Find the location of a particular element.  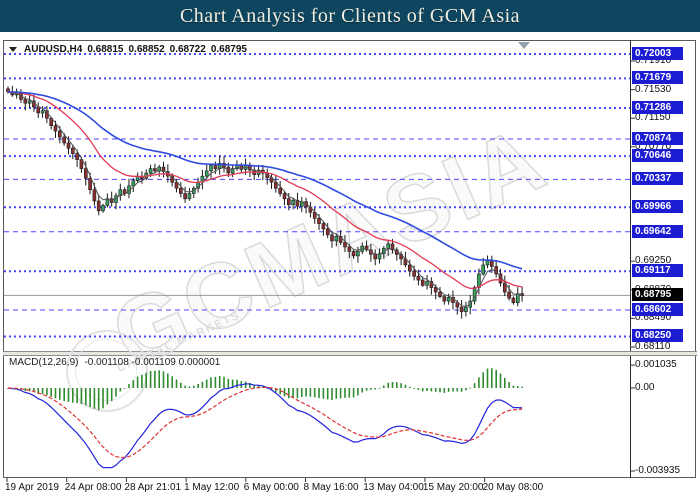

symbol-dropdown-icon is located at coordinates (13, 49).